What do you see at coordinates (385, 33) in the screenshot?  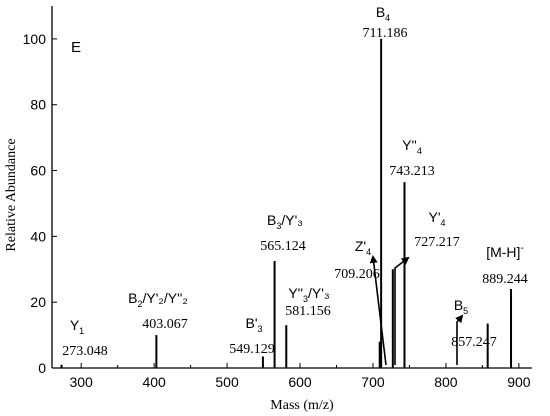 I see `peak-mass-label: 711.186` at bounding box center [385, 33].